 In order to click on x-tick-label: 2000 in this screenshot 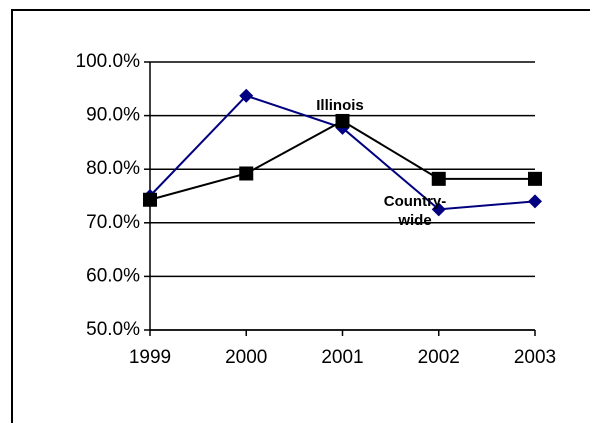, I will do `click(246, 357)`.